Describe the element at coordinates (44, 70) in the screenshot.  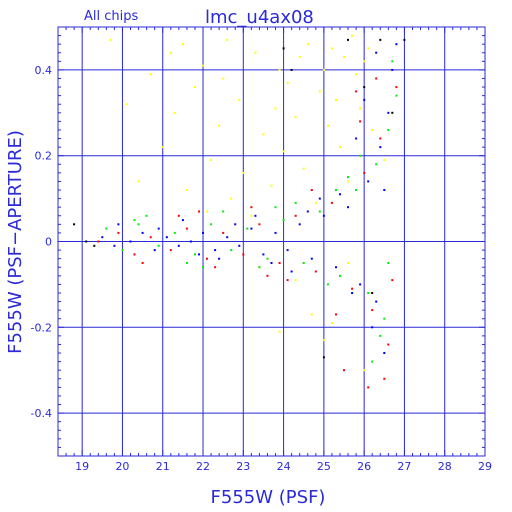
I see `y-tick-label: 0.4` at that location.